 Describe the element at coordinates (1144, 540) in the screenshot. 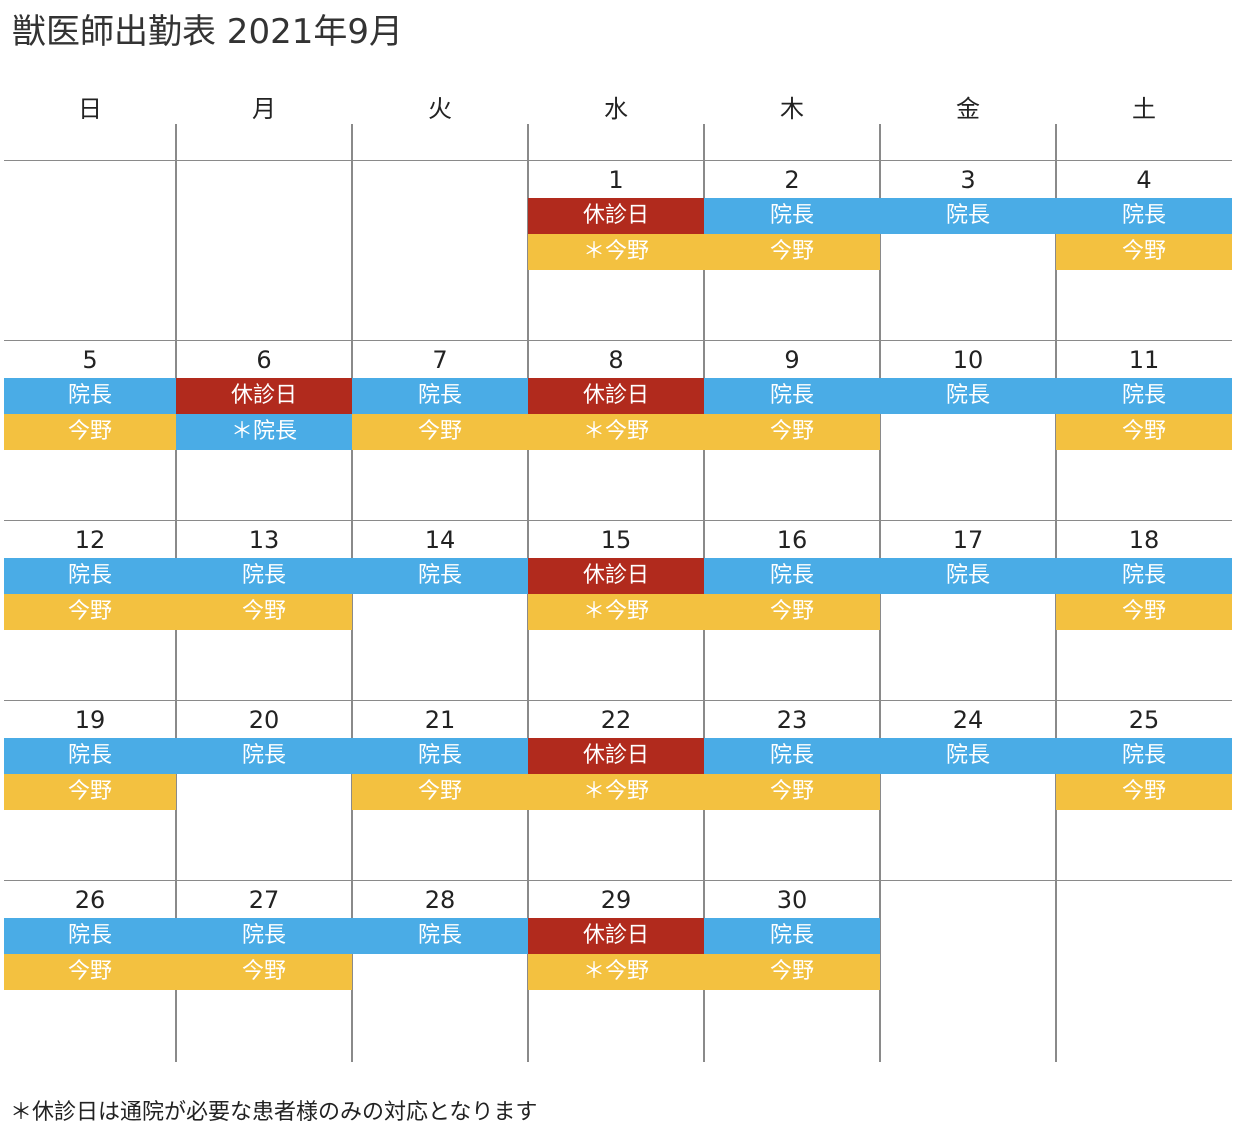

I see `day-number: 18` at that location.